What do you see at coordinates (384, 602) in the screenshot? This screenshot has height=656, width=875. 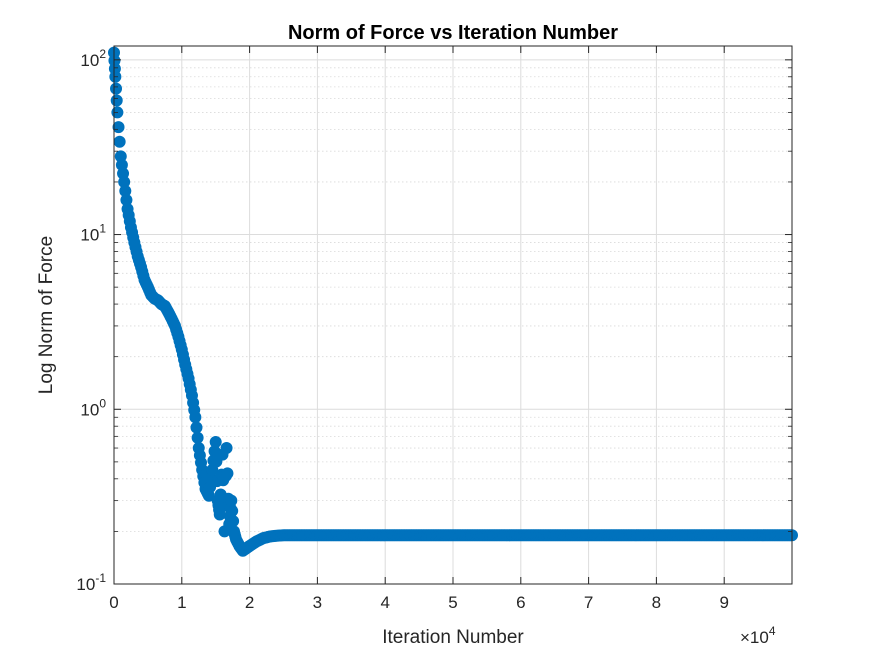 I see `x-tick-label: 4` at bounding box center [384, 602].